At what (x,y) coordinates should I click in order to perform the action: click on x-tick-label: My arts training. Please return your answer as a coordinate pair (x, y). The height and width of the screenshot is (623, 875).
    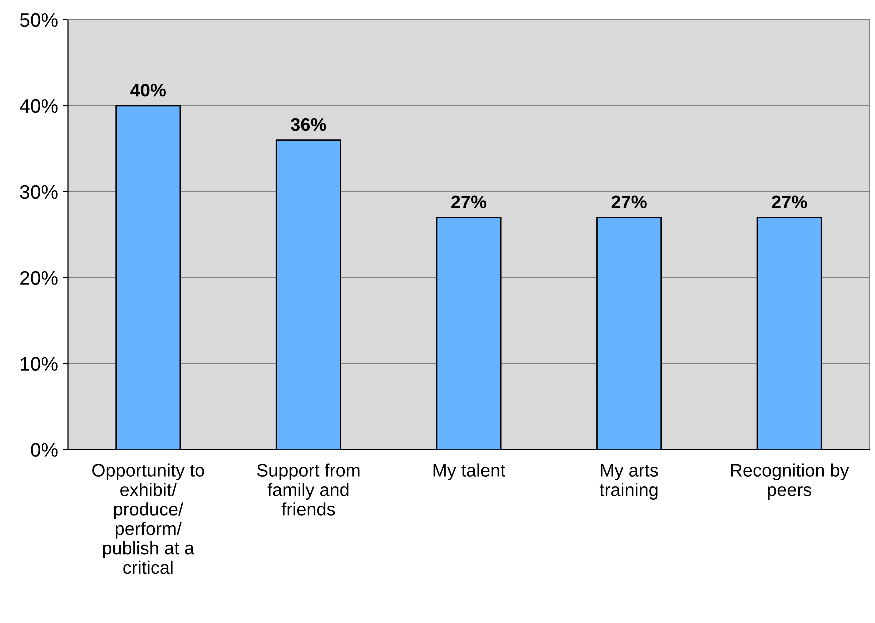
    Looking at the image, I should click on (629, 482).